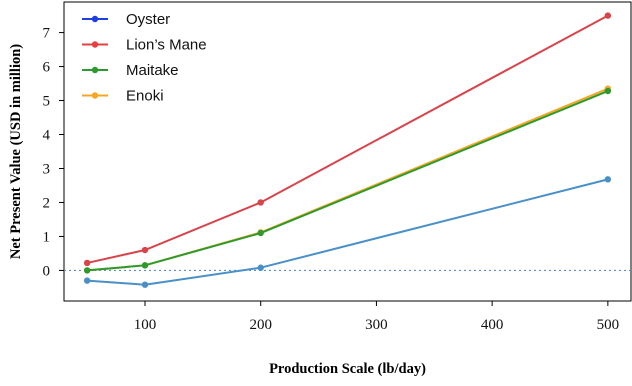  What do you see at coordinates (145, 96) in the screenshot?
I see `legend-label-enoki: Enoki` at bounding box center [145, 96].